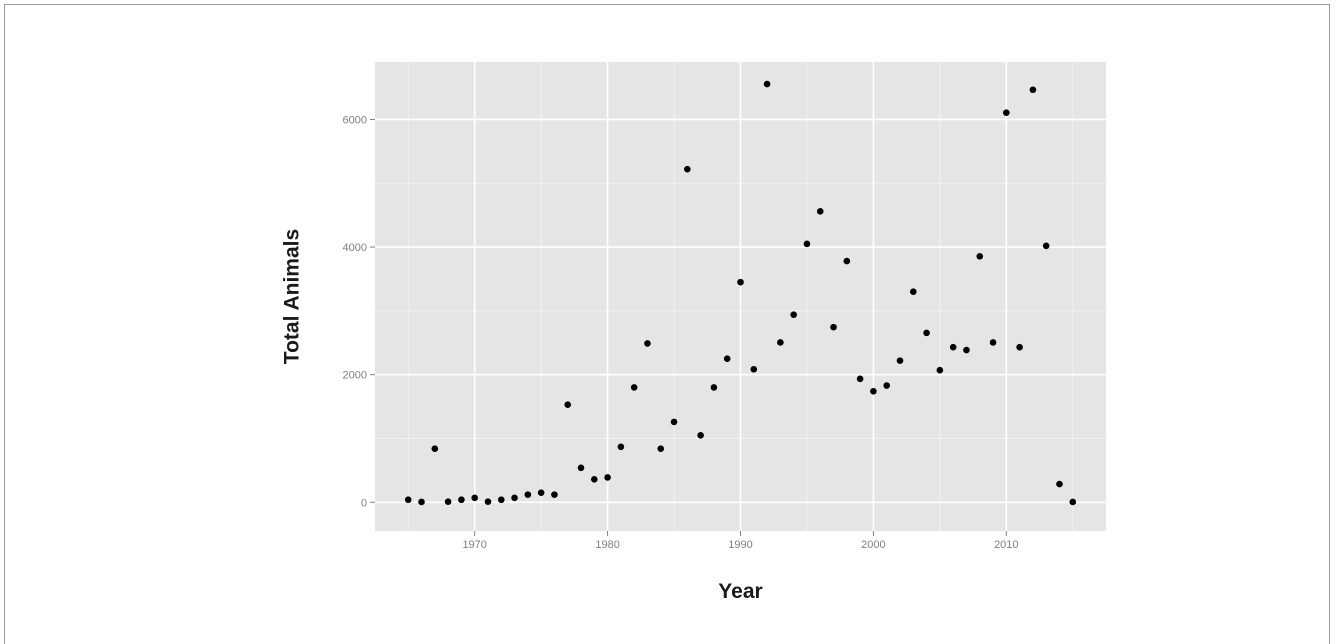 This screenshot has height=644, width=1336. What do you see at coordinates (740, 591) in the screenshot?
I see `x-axis-title: Year` at bounding box center [740, 591].